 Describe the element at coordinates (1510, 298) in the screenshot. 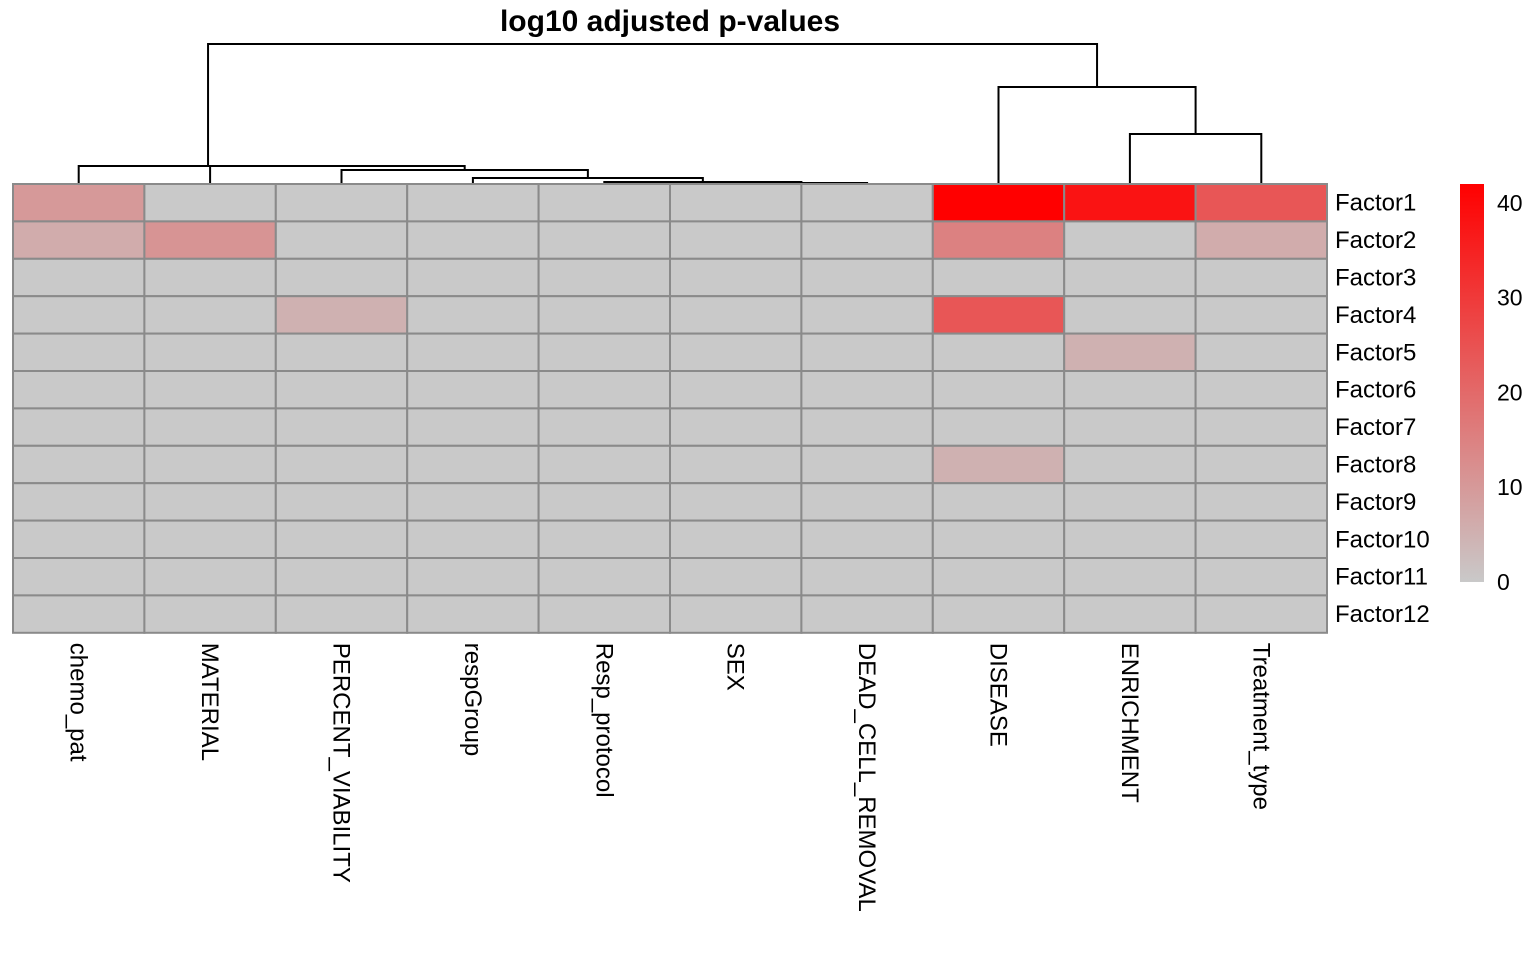

I see `color-scale-tick-label: 30` at that location.